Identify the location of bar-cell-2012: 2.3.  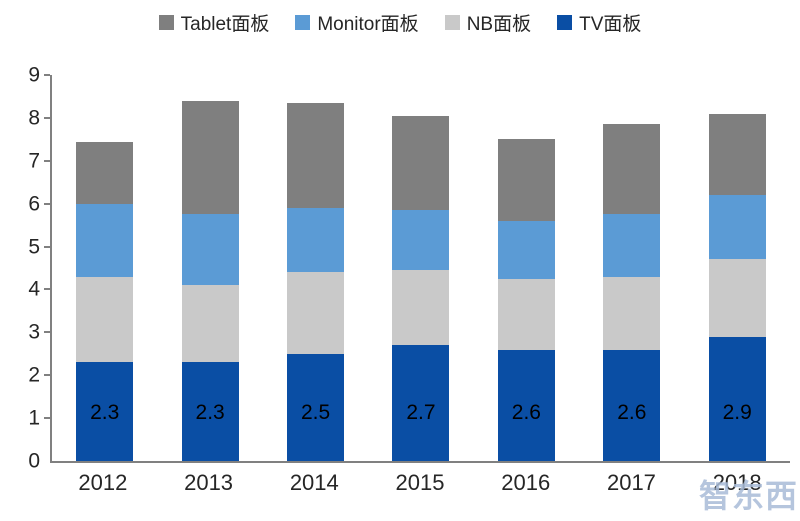
(104, 268).